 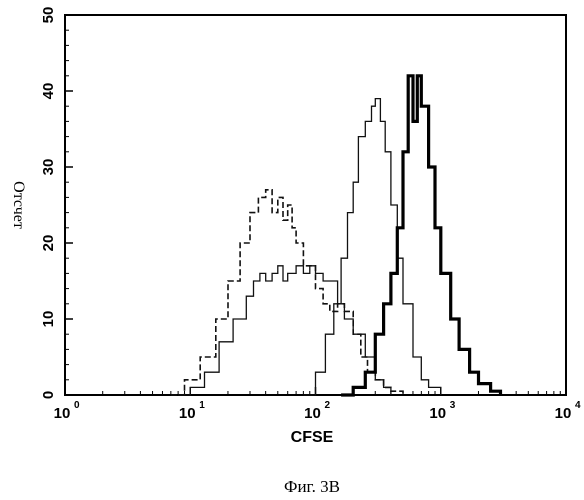 I want to click on y-tick-label: 0, so click(x=48, y=395).